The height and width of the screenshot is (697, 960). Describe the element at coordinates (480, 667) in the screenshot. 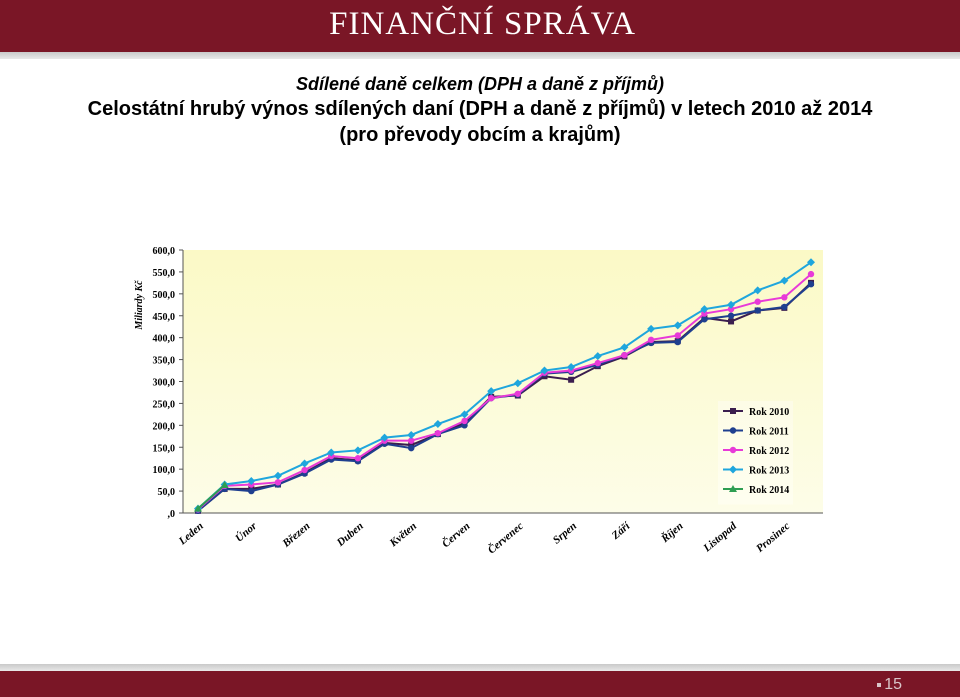

I see `footer-divider` at that location.